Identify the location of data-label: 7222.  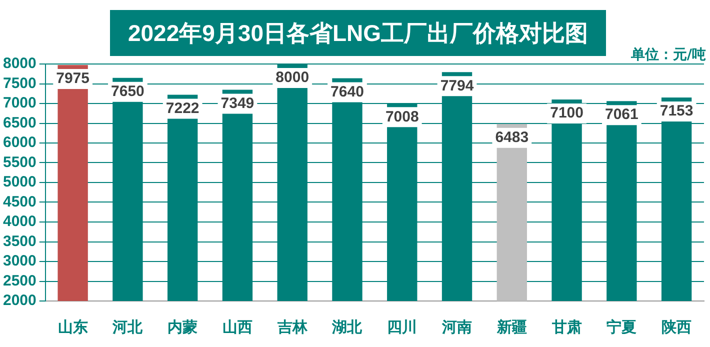
(183, 108).